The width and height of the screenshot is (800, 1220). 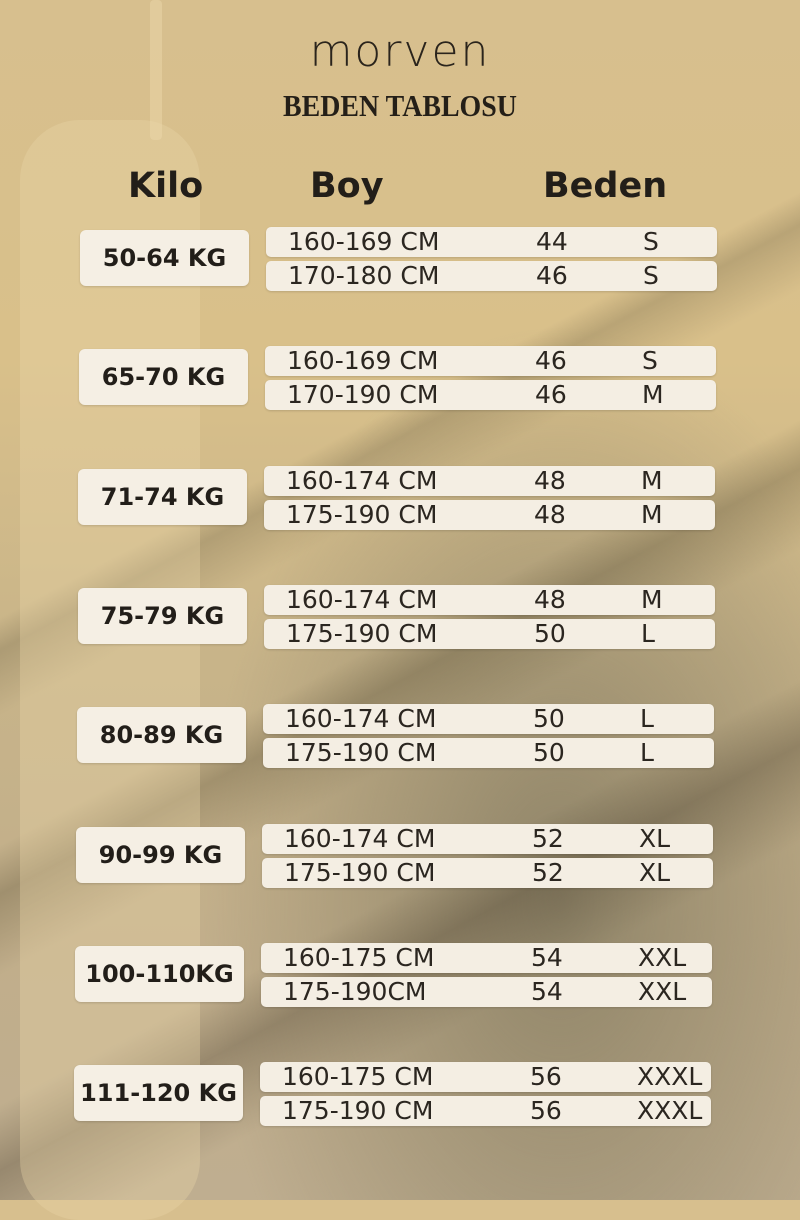 I want to click on table-row: 170-180 CM 46 S, so click(x=491, y=276).